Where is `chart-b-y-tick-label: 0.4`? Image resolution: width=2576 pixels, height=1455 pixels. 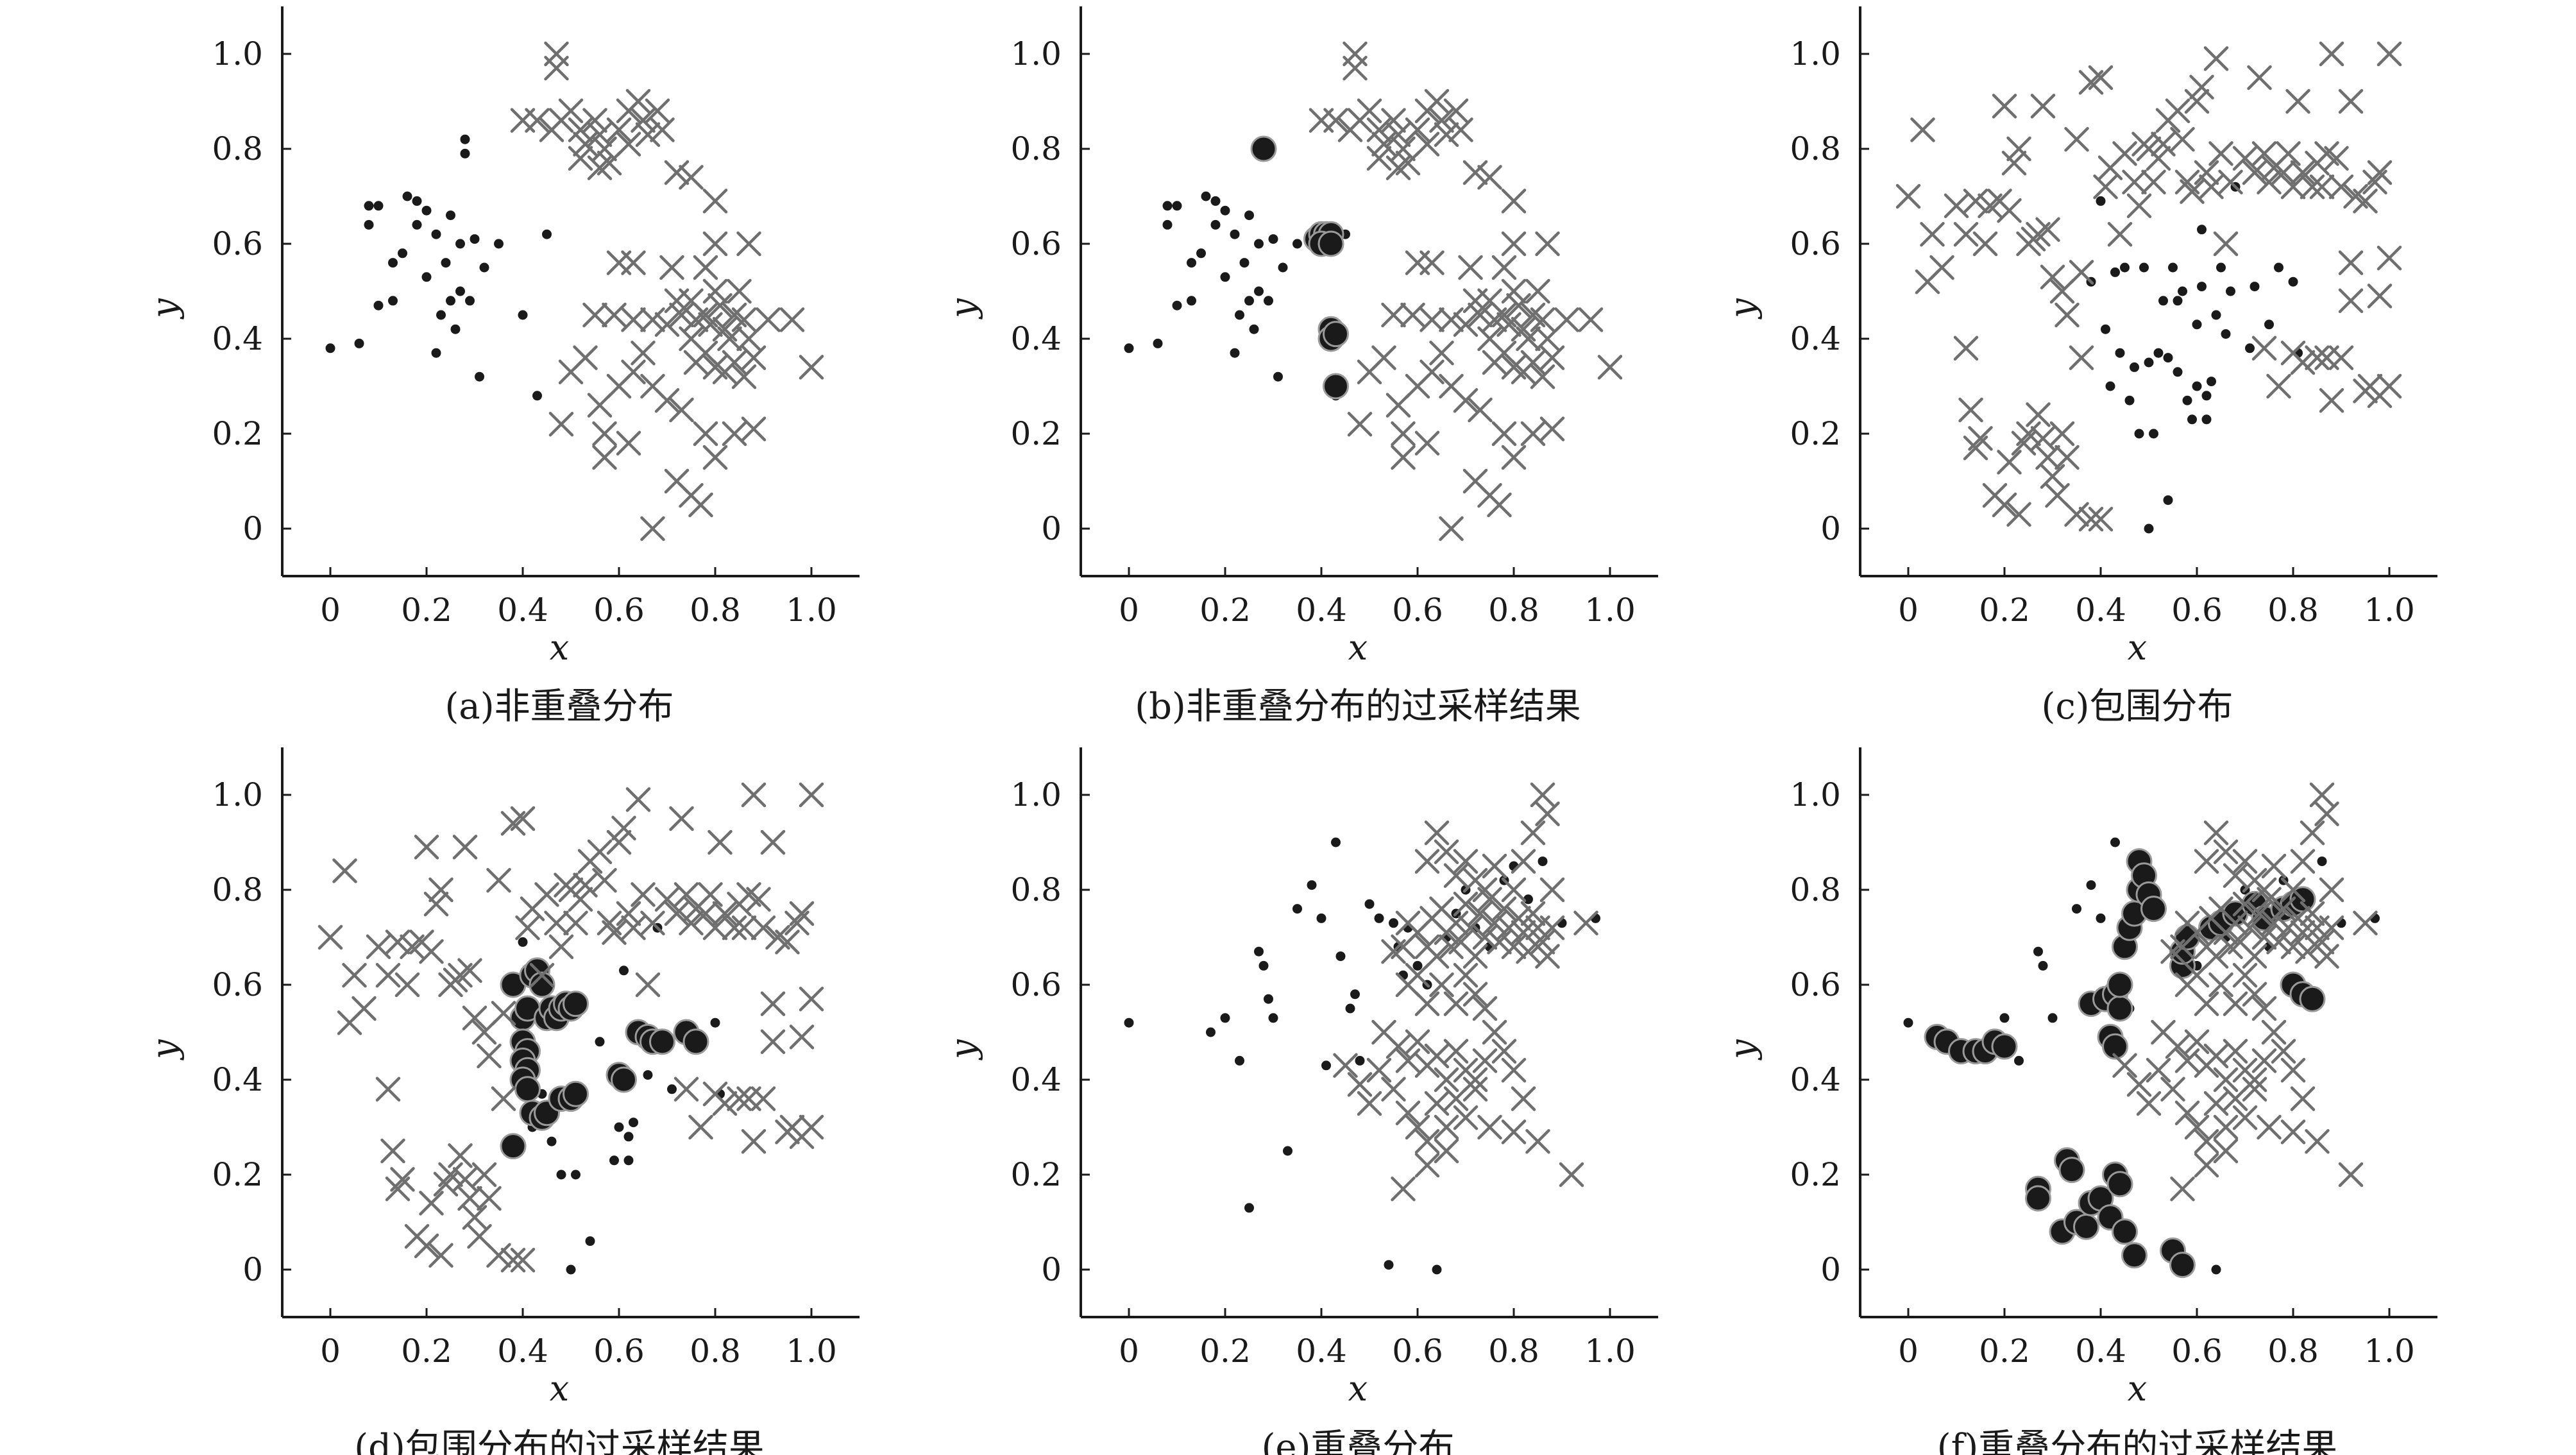 chart-b-y-tick-label: 0.4 is located at coordinates (1036, 338).